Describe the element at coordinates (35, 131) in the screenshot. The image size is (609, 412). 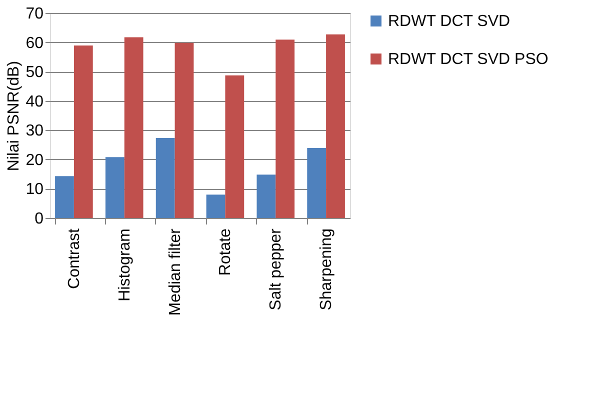
I see `y-tick-label: 30` at that location.